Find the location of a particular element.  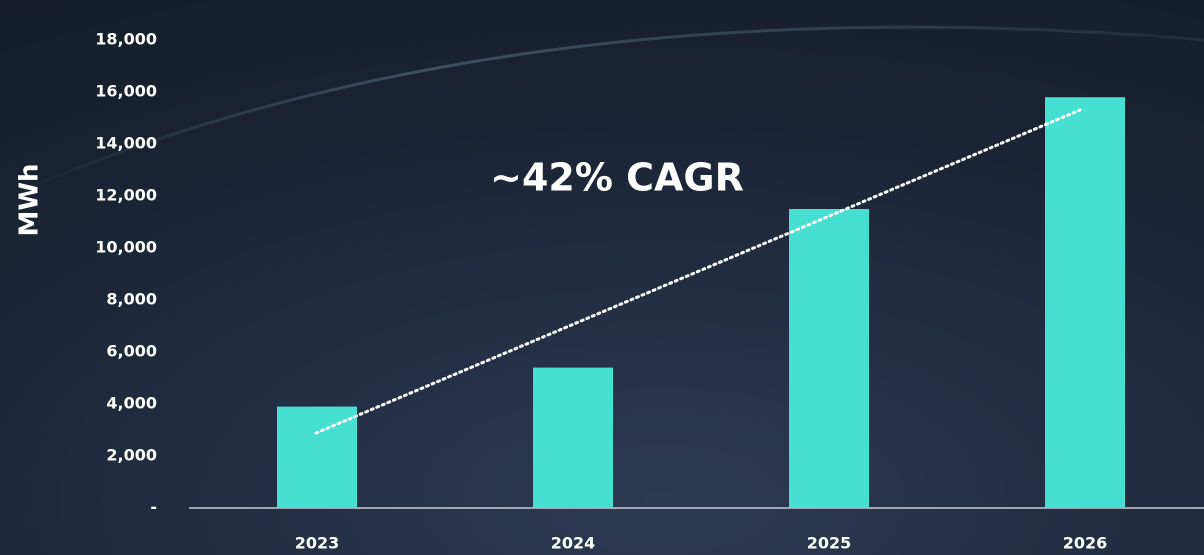

y-tick-label: 10,000 is located at coordinates (126, 247).